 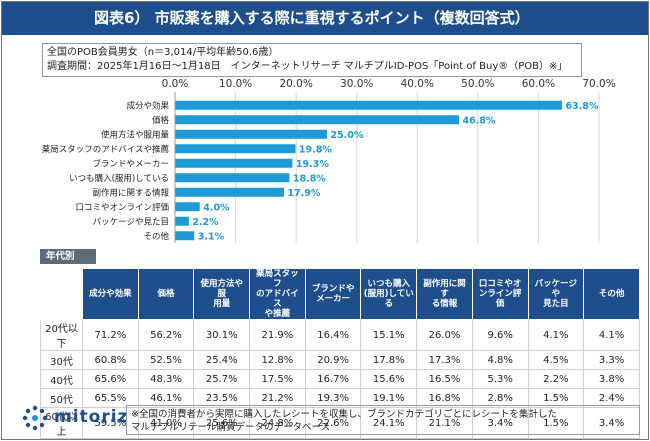 What do you see at coordinates (389, 294) in the screenshot?
I see `age-table-column-header: いつも購入 (服用)している` at bounding box center [389, 294].